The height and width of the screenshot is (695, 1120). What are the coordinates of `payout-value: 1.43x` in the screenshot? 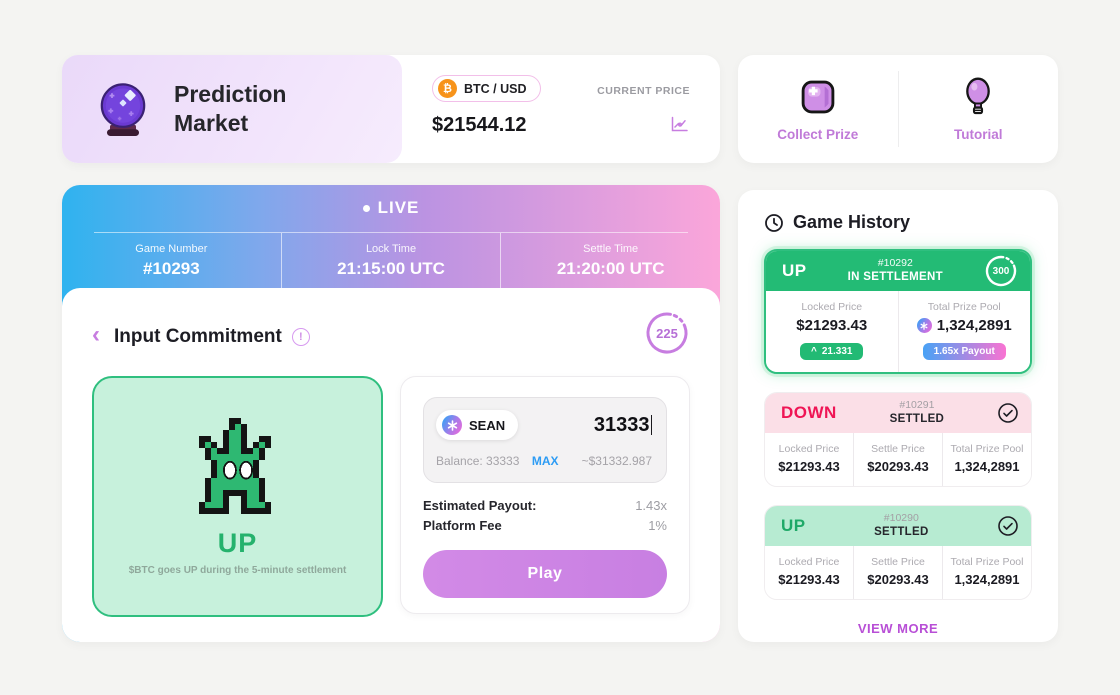 It's located at (651, 505).